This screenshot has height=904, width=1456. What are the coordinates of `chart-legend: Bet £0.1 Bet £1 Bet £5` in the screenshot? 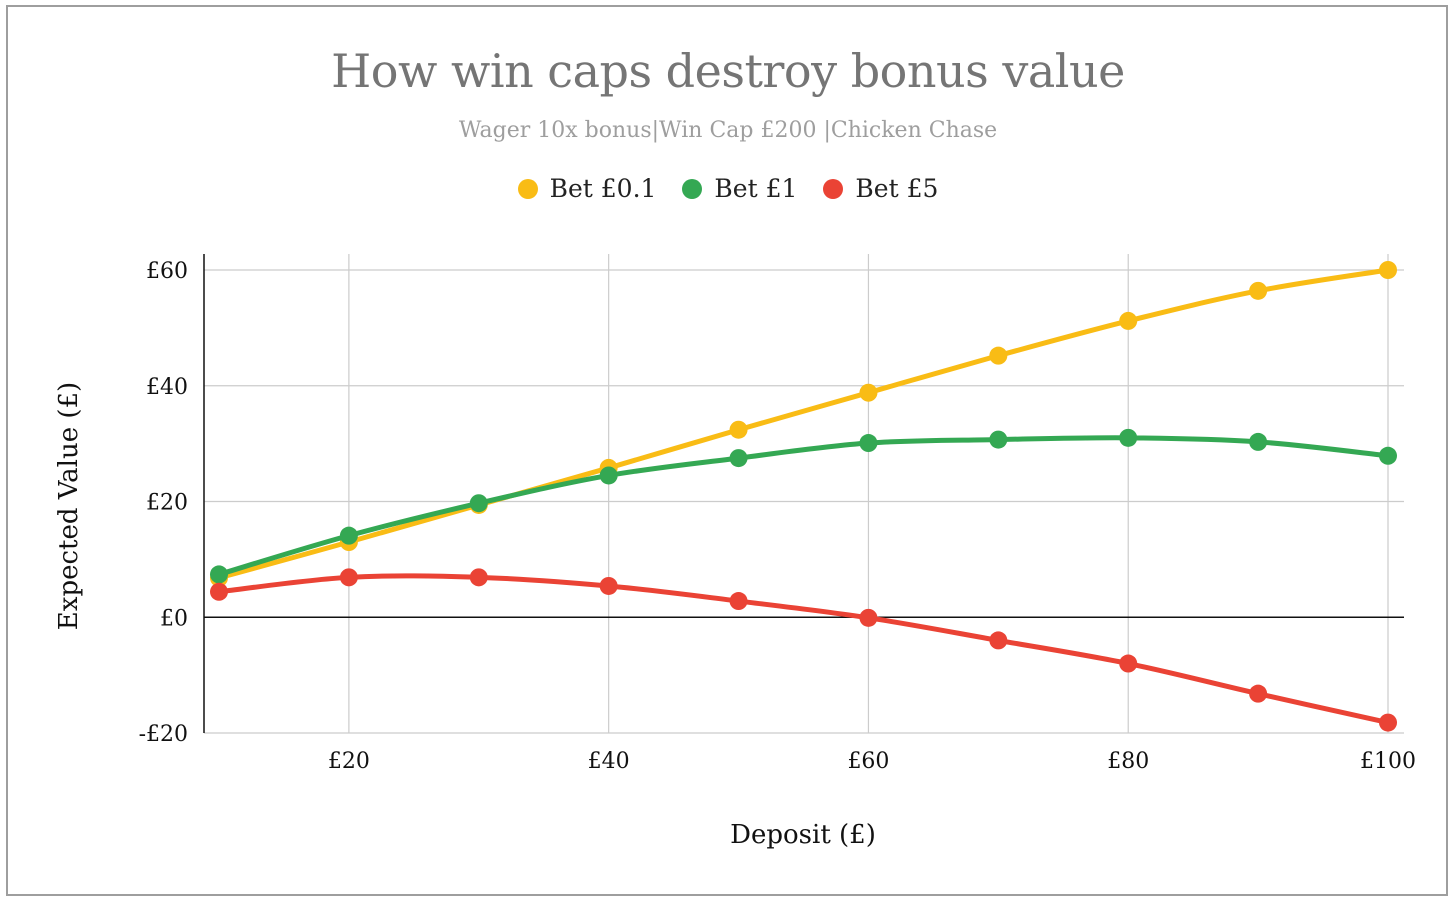 It's located at (728, 188).